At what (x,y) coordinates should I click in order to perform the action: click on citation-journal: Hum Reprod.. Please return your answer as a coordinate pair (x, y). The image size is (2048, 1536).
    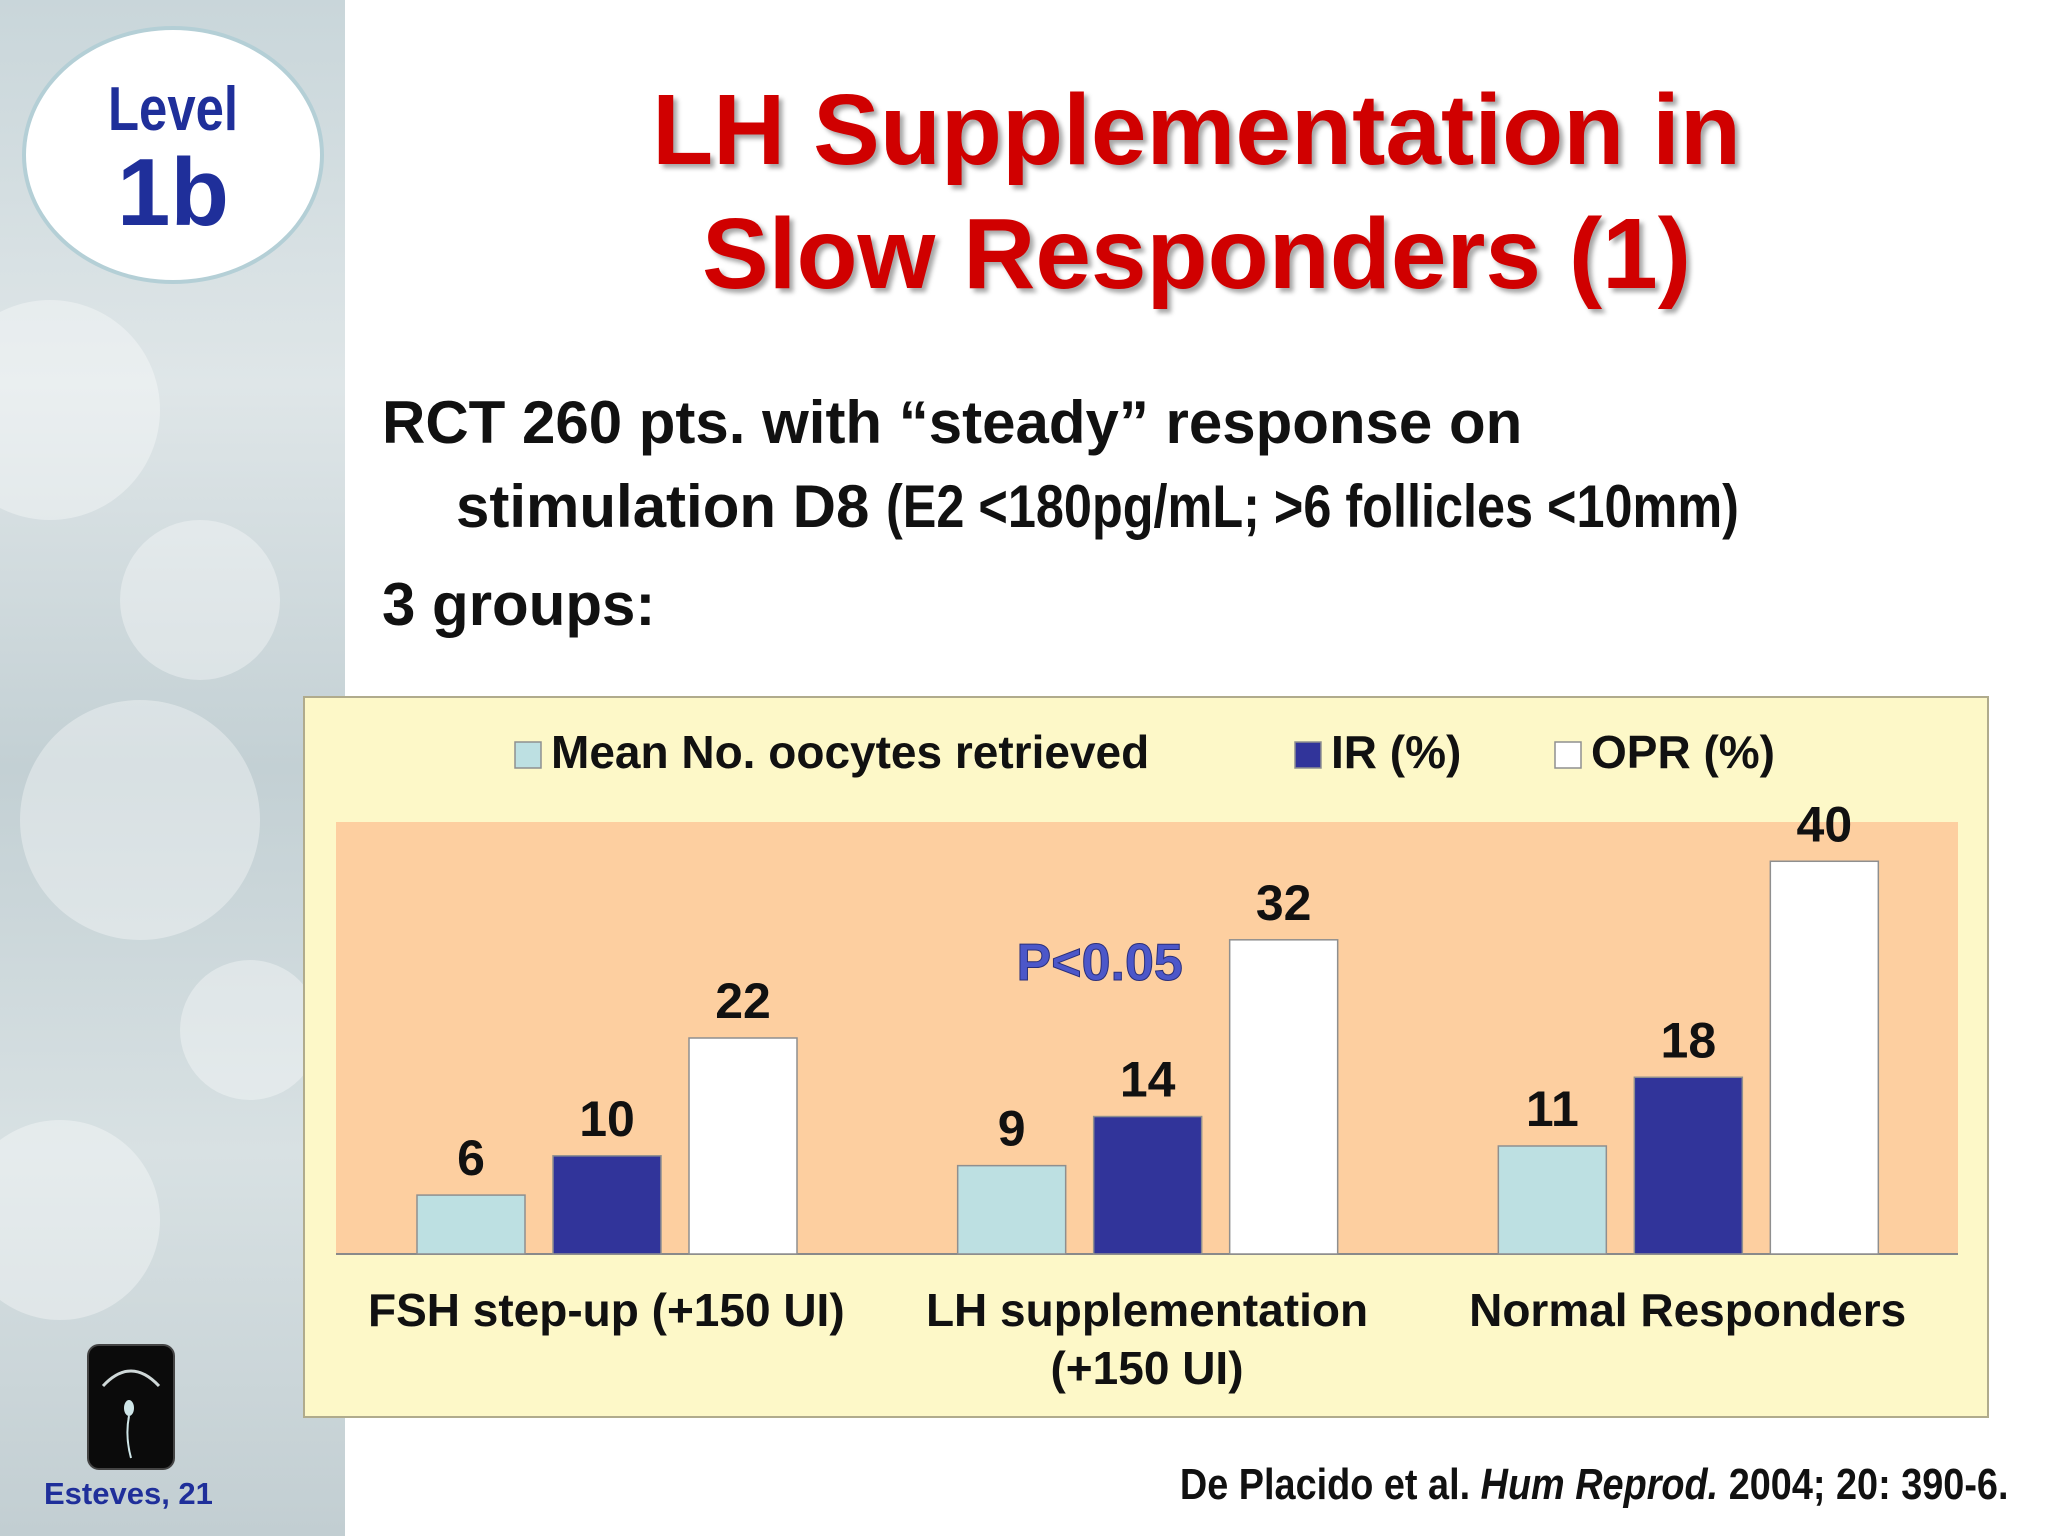
    Looking at the image, I should click on (1599, 1484).